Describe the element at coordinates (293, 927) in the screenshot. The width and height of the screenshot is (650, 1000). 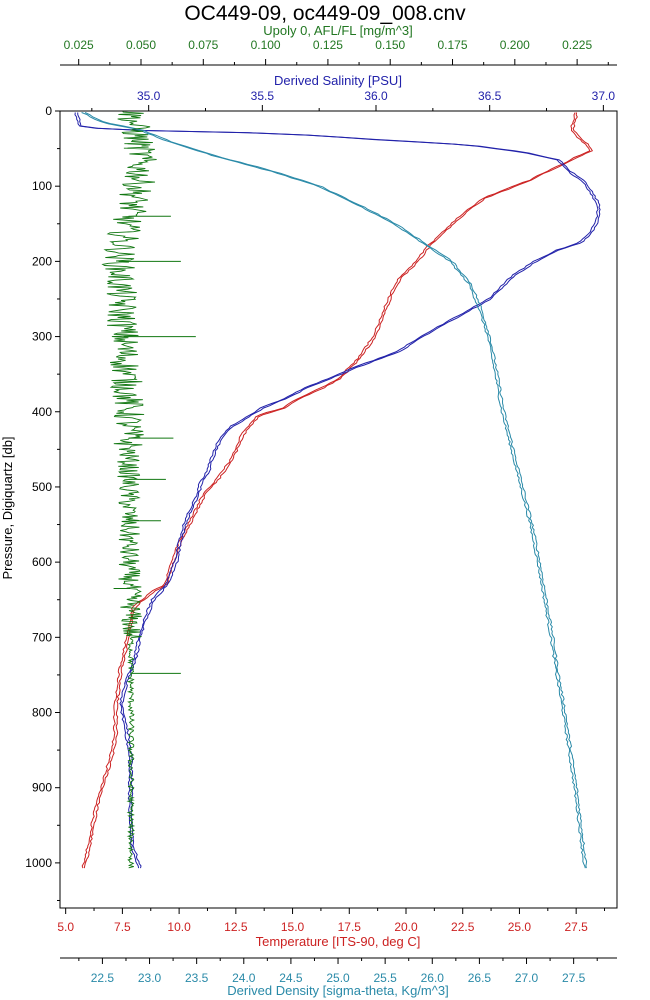
I see `temperature-tick-label: 15.0` at that location.